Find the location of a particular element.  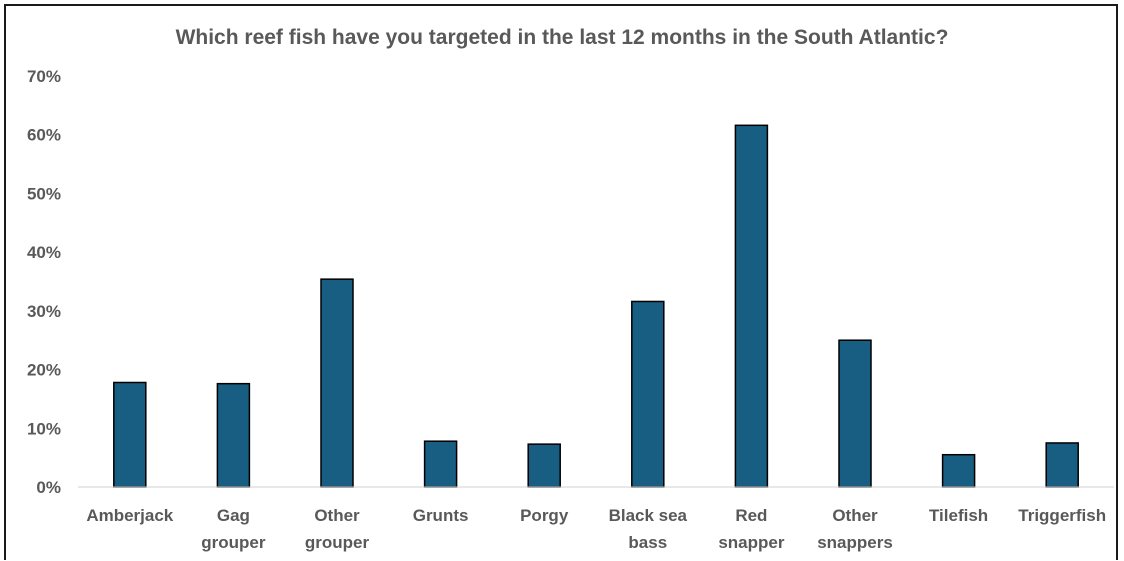

x-tick-label: Black sea bass is located at coordinates (648, 529).